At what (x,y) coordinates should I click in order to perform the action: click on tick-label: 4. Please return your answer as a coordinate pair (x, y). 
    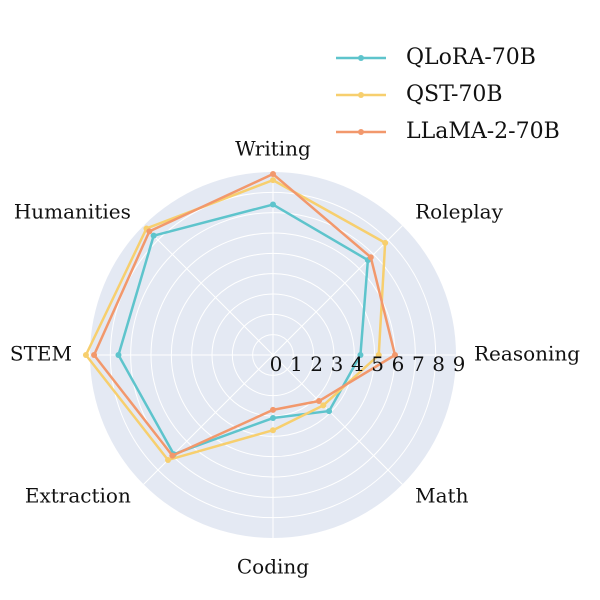
    Looking at the image, I should click on (357, 364).